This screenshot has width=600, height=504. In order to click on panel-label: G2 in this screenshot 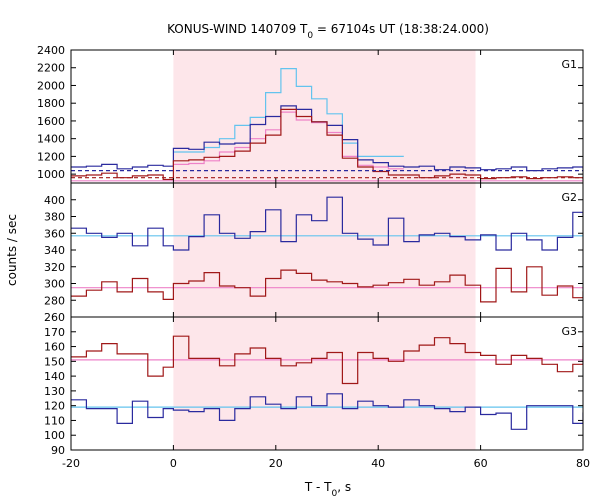, I will do `click(569, 197)`.